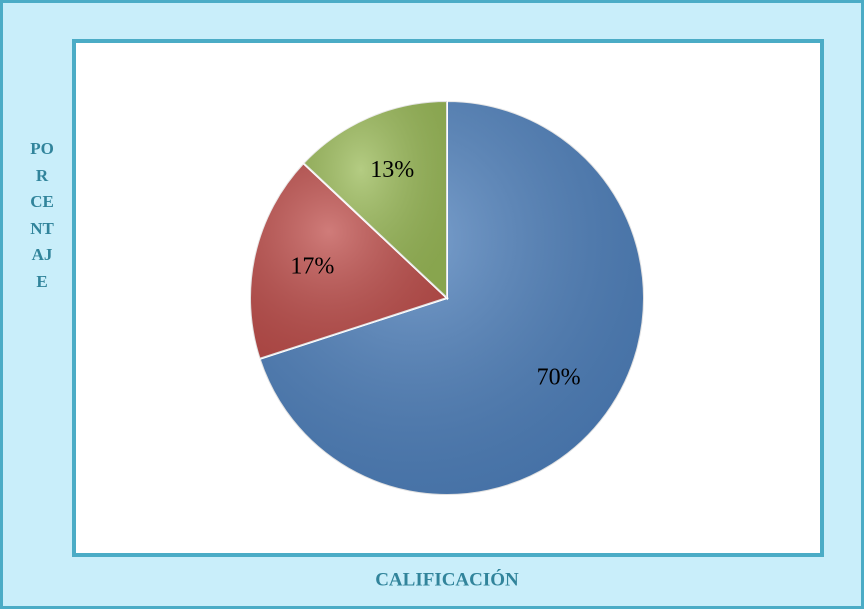 Image resolution: width=864 pixels, height=609 pixels. Describe the element at coordinates (312, 266) in the screenshot. I see `data-label: 17%` at that location.